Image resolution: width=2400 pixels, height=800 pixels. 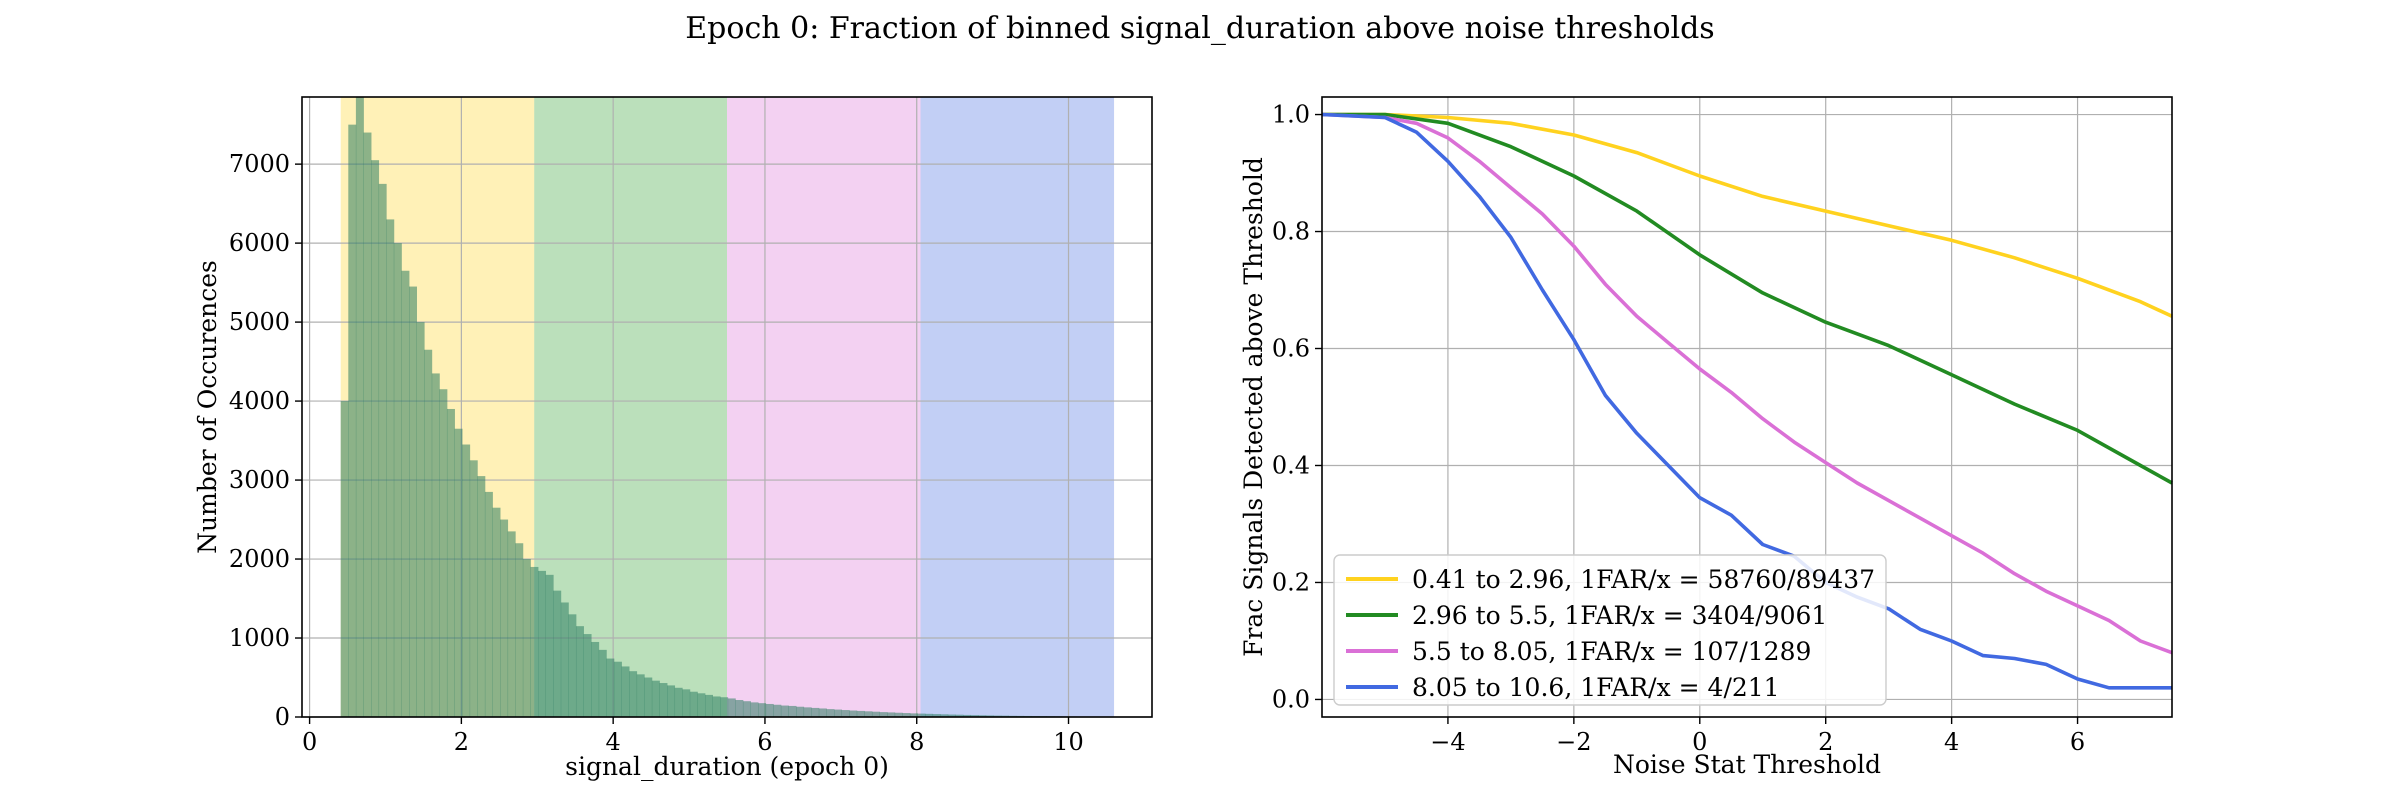 I want to click on histogram-y-ticks: 0 1000 2000 3000 4000 5000 6000 7000, so click(x=265, y=440).